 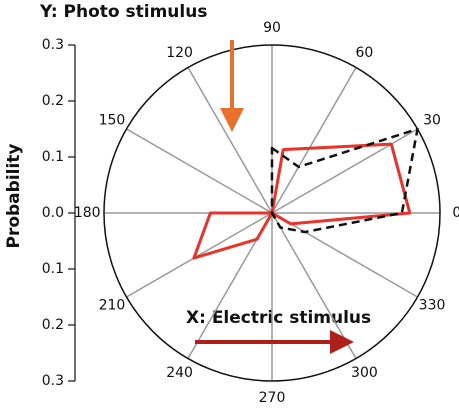 I want to click on angle-label: 0, so click(x=455, y=213).